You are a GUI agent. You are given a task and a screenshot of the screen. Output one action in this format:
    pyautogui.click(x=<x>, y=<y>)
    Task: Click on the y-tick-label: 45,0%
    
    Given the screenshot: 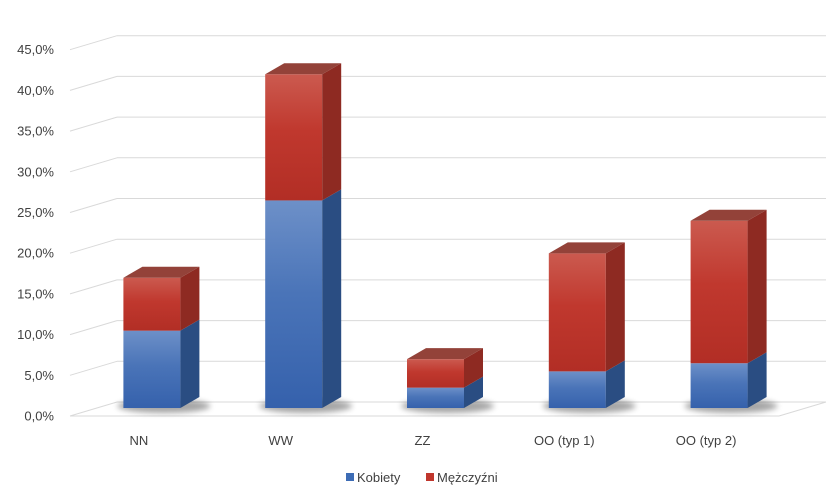 What is the action you would take?
    pyautogui.click(x=35, y=49)
    